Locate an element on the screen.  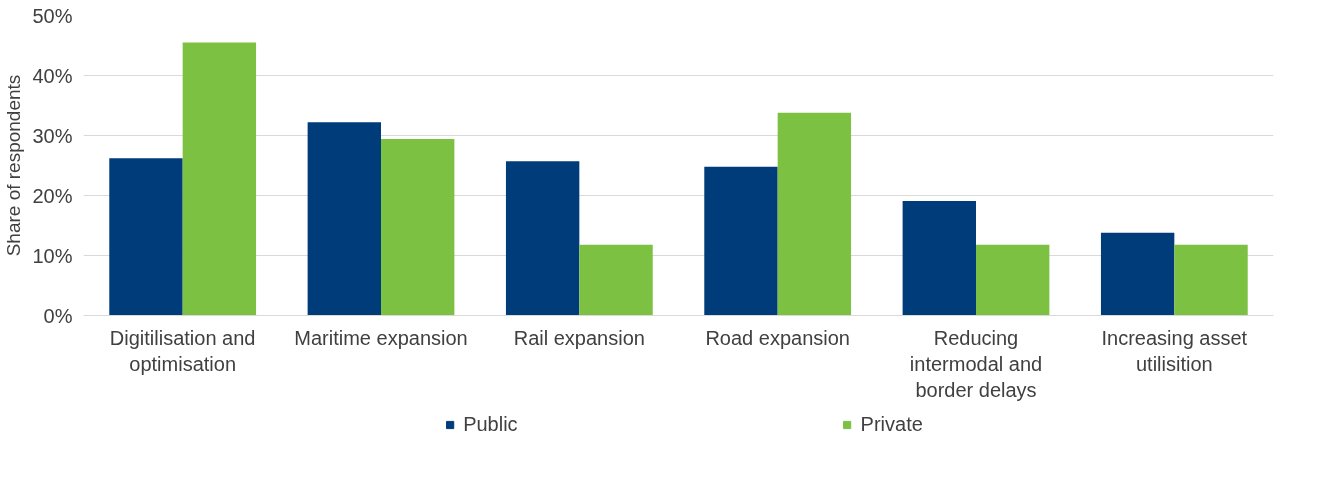
y-tick-label: 20% is located at coordinates (52, 195).